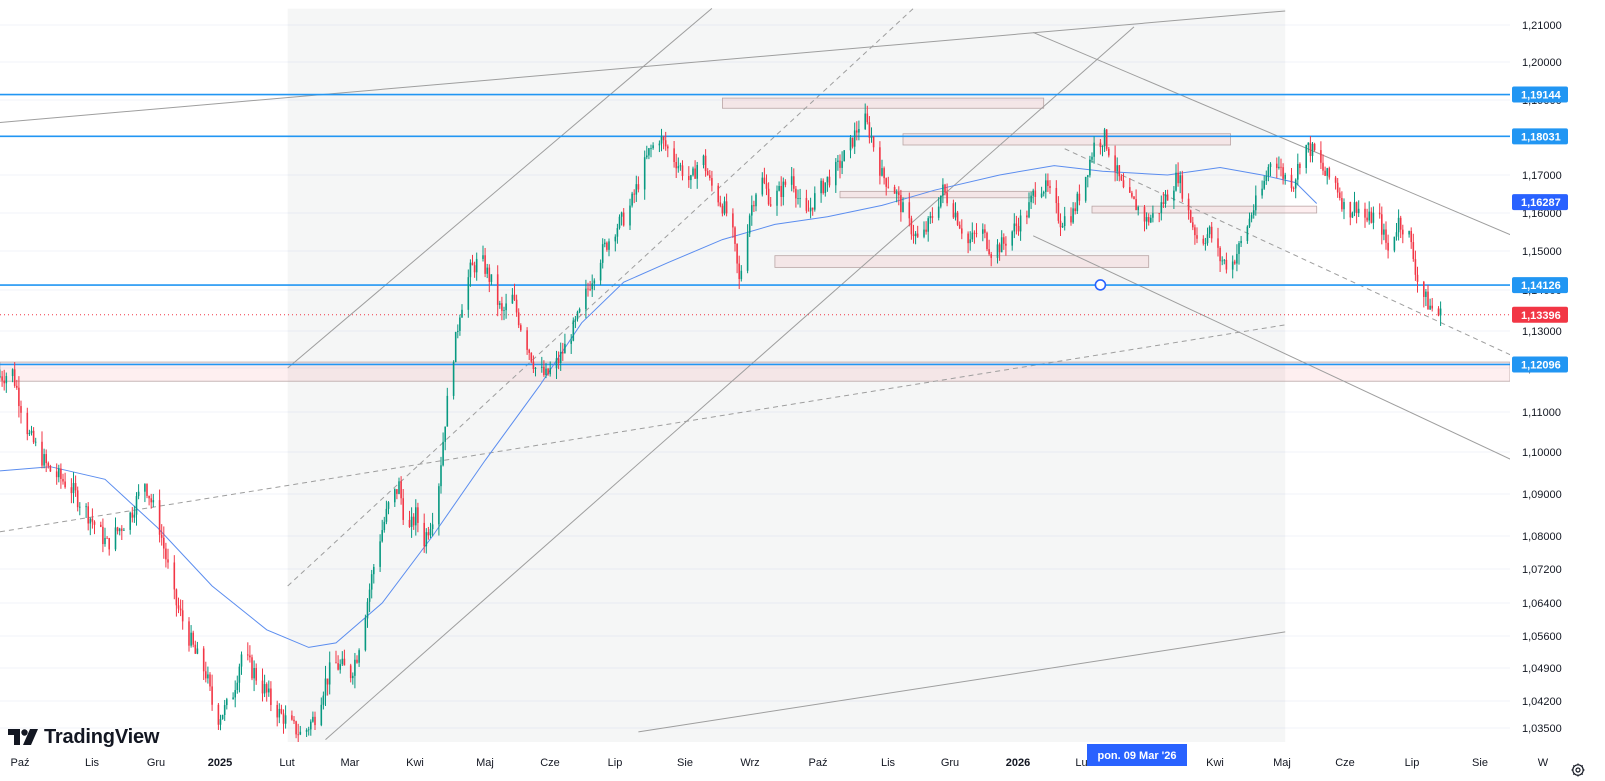  Describe the element at coordinates (102, 736) in the screenshot. I see `logo-text: TradingView` at that location.